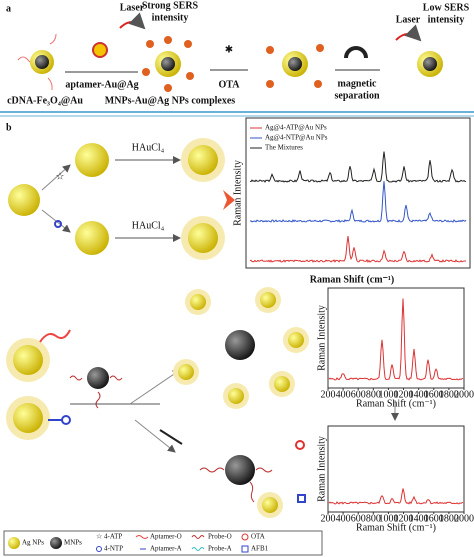 Image resolution: width=474 pixels, height=557 pixels. I want to click on label: aptamer-Au@Ag, so click(101, 84).